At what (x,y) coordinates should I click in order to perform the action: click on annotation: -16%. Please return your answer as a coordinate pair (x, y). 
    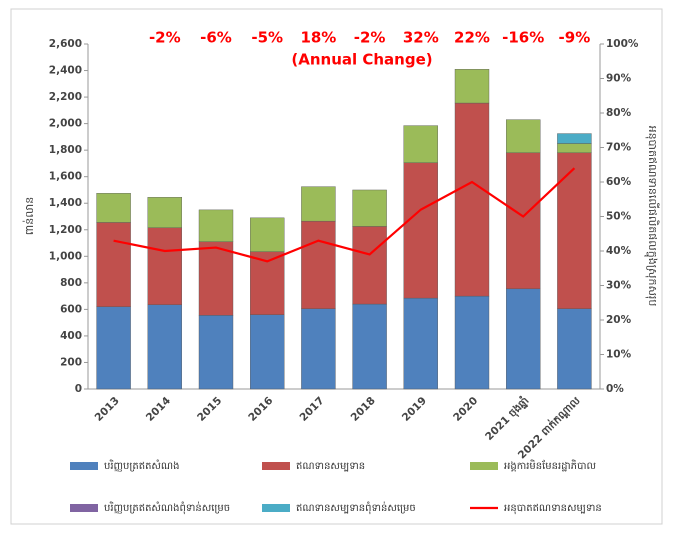
    Looking at the image, I should click on (523, 38).